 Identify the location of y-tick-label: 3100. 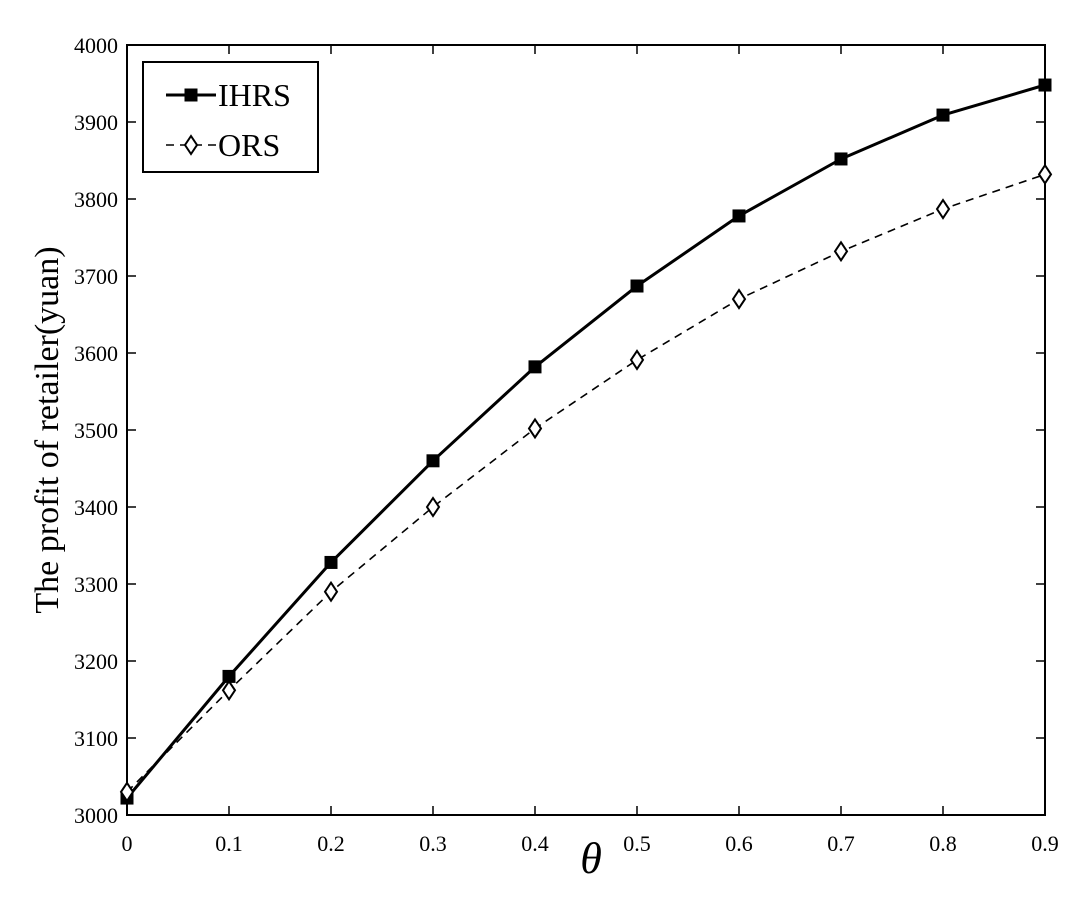
(96, 738).